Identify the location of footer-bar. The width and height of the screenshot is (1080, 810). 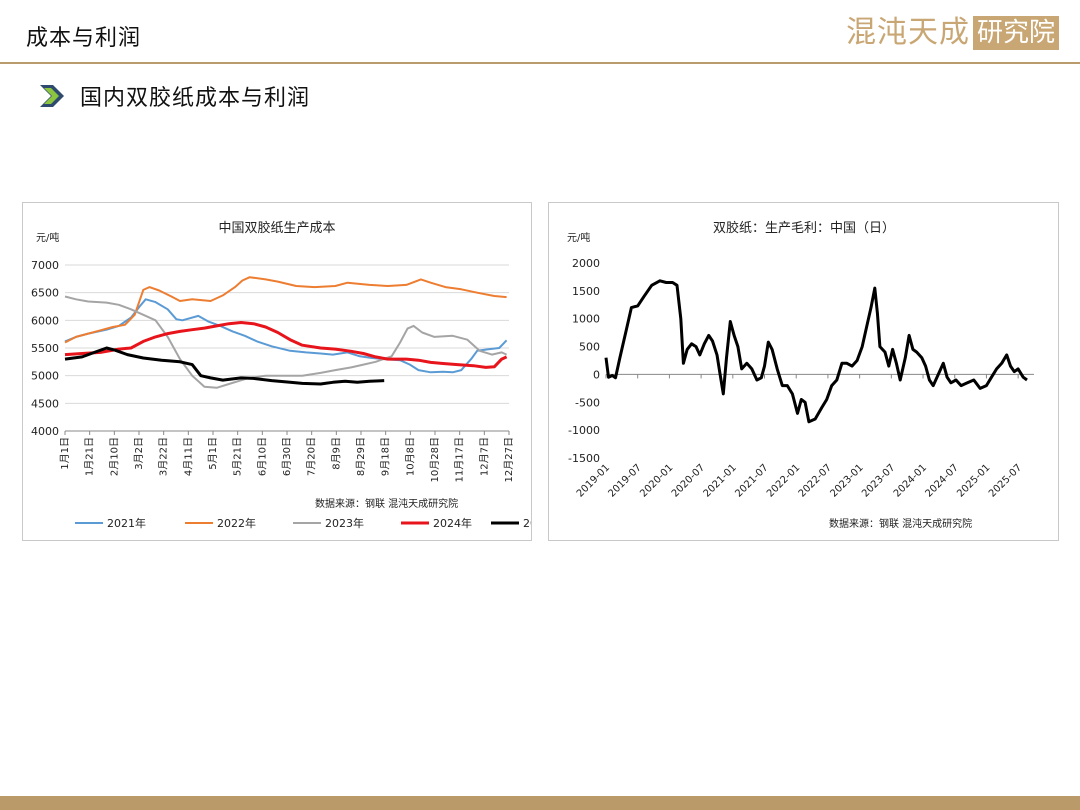
(540, 803).